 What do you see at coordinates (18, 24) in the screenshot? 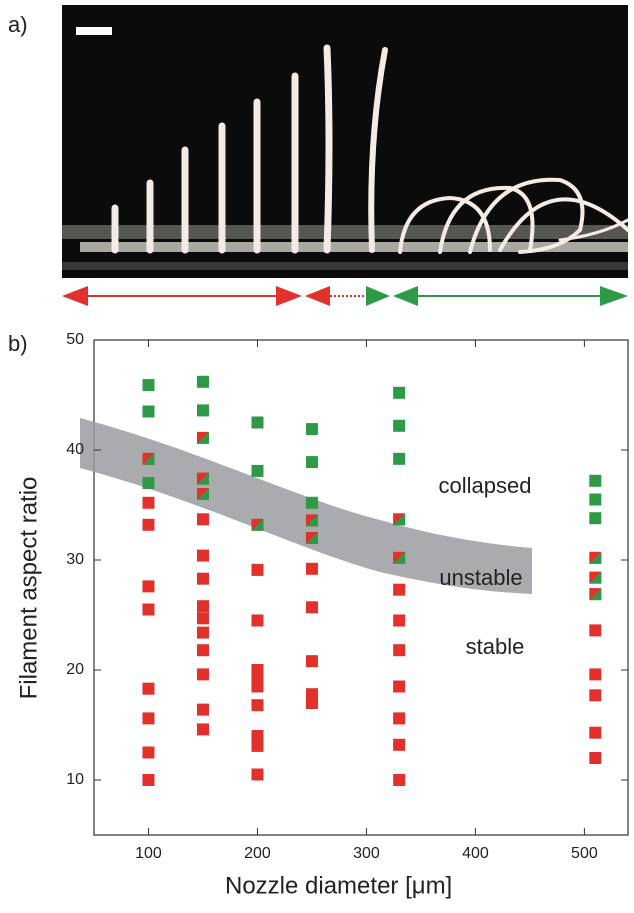
I see `panel-label: a)` at bounding box center [18, 24].